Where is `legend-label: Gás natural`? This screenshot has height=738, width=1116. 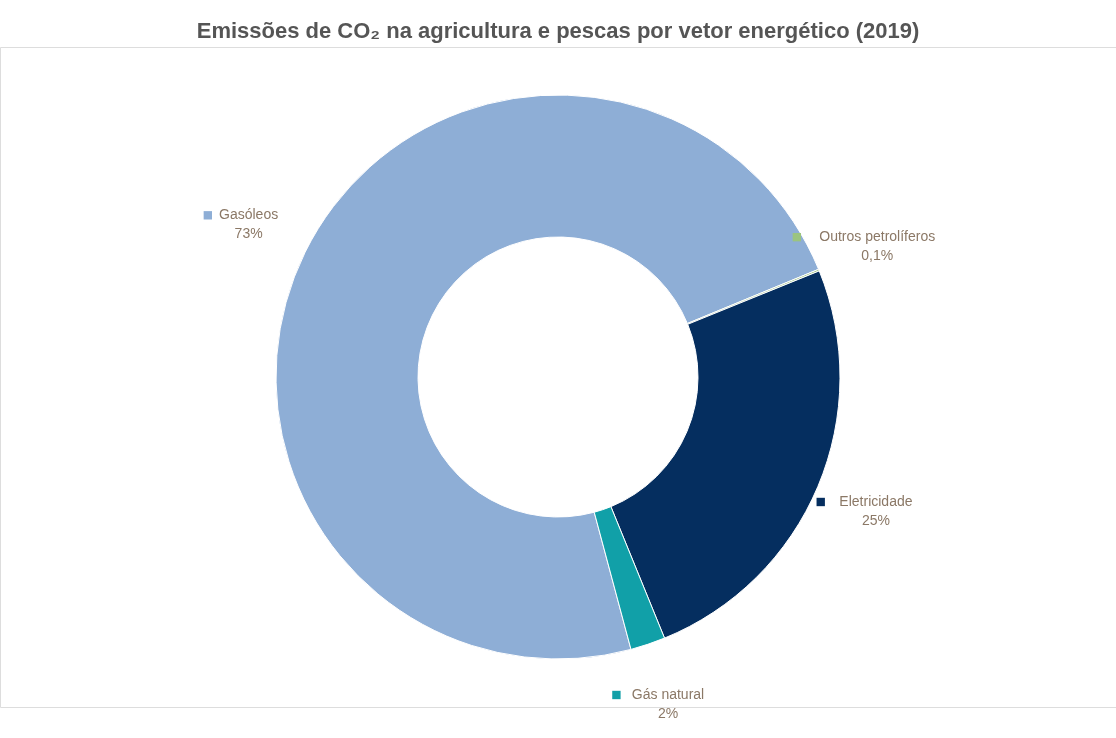
legend-label: Gás natural is located at coordinates (668, 693).